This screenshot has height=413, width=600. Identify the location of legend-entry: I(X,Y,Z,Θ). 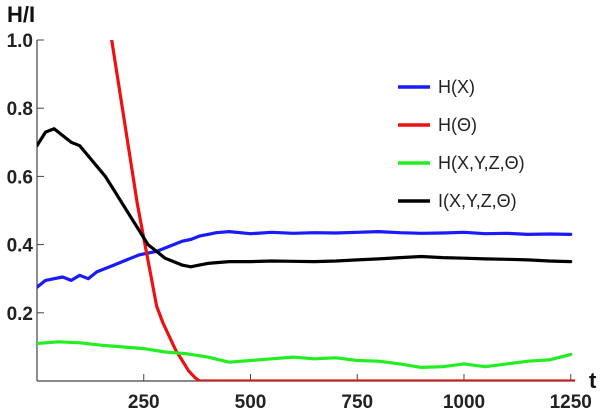
(477, 201).